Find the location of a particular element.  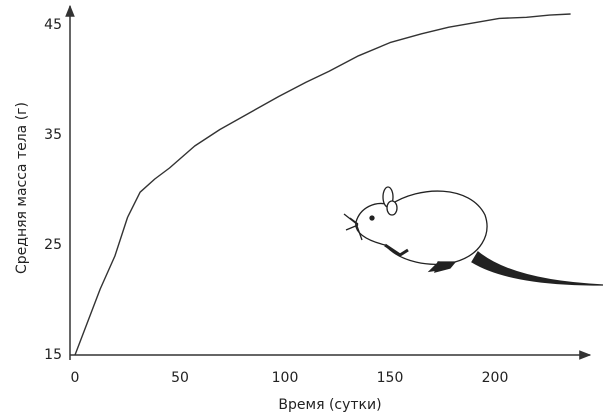

x-tick-label: 50 is located at coordinates (180, 378).